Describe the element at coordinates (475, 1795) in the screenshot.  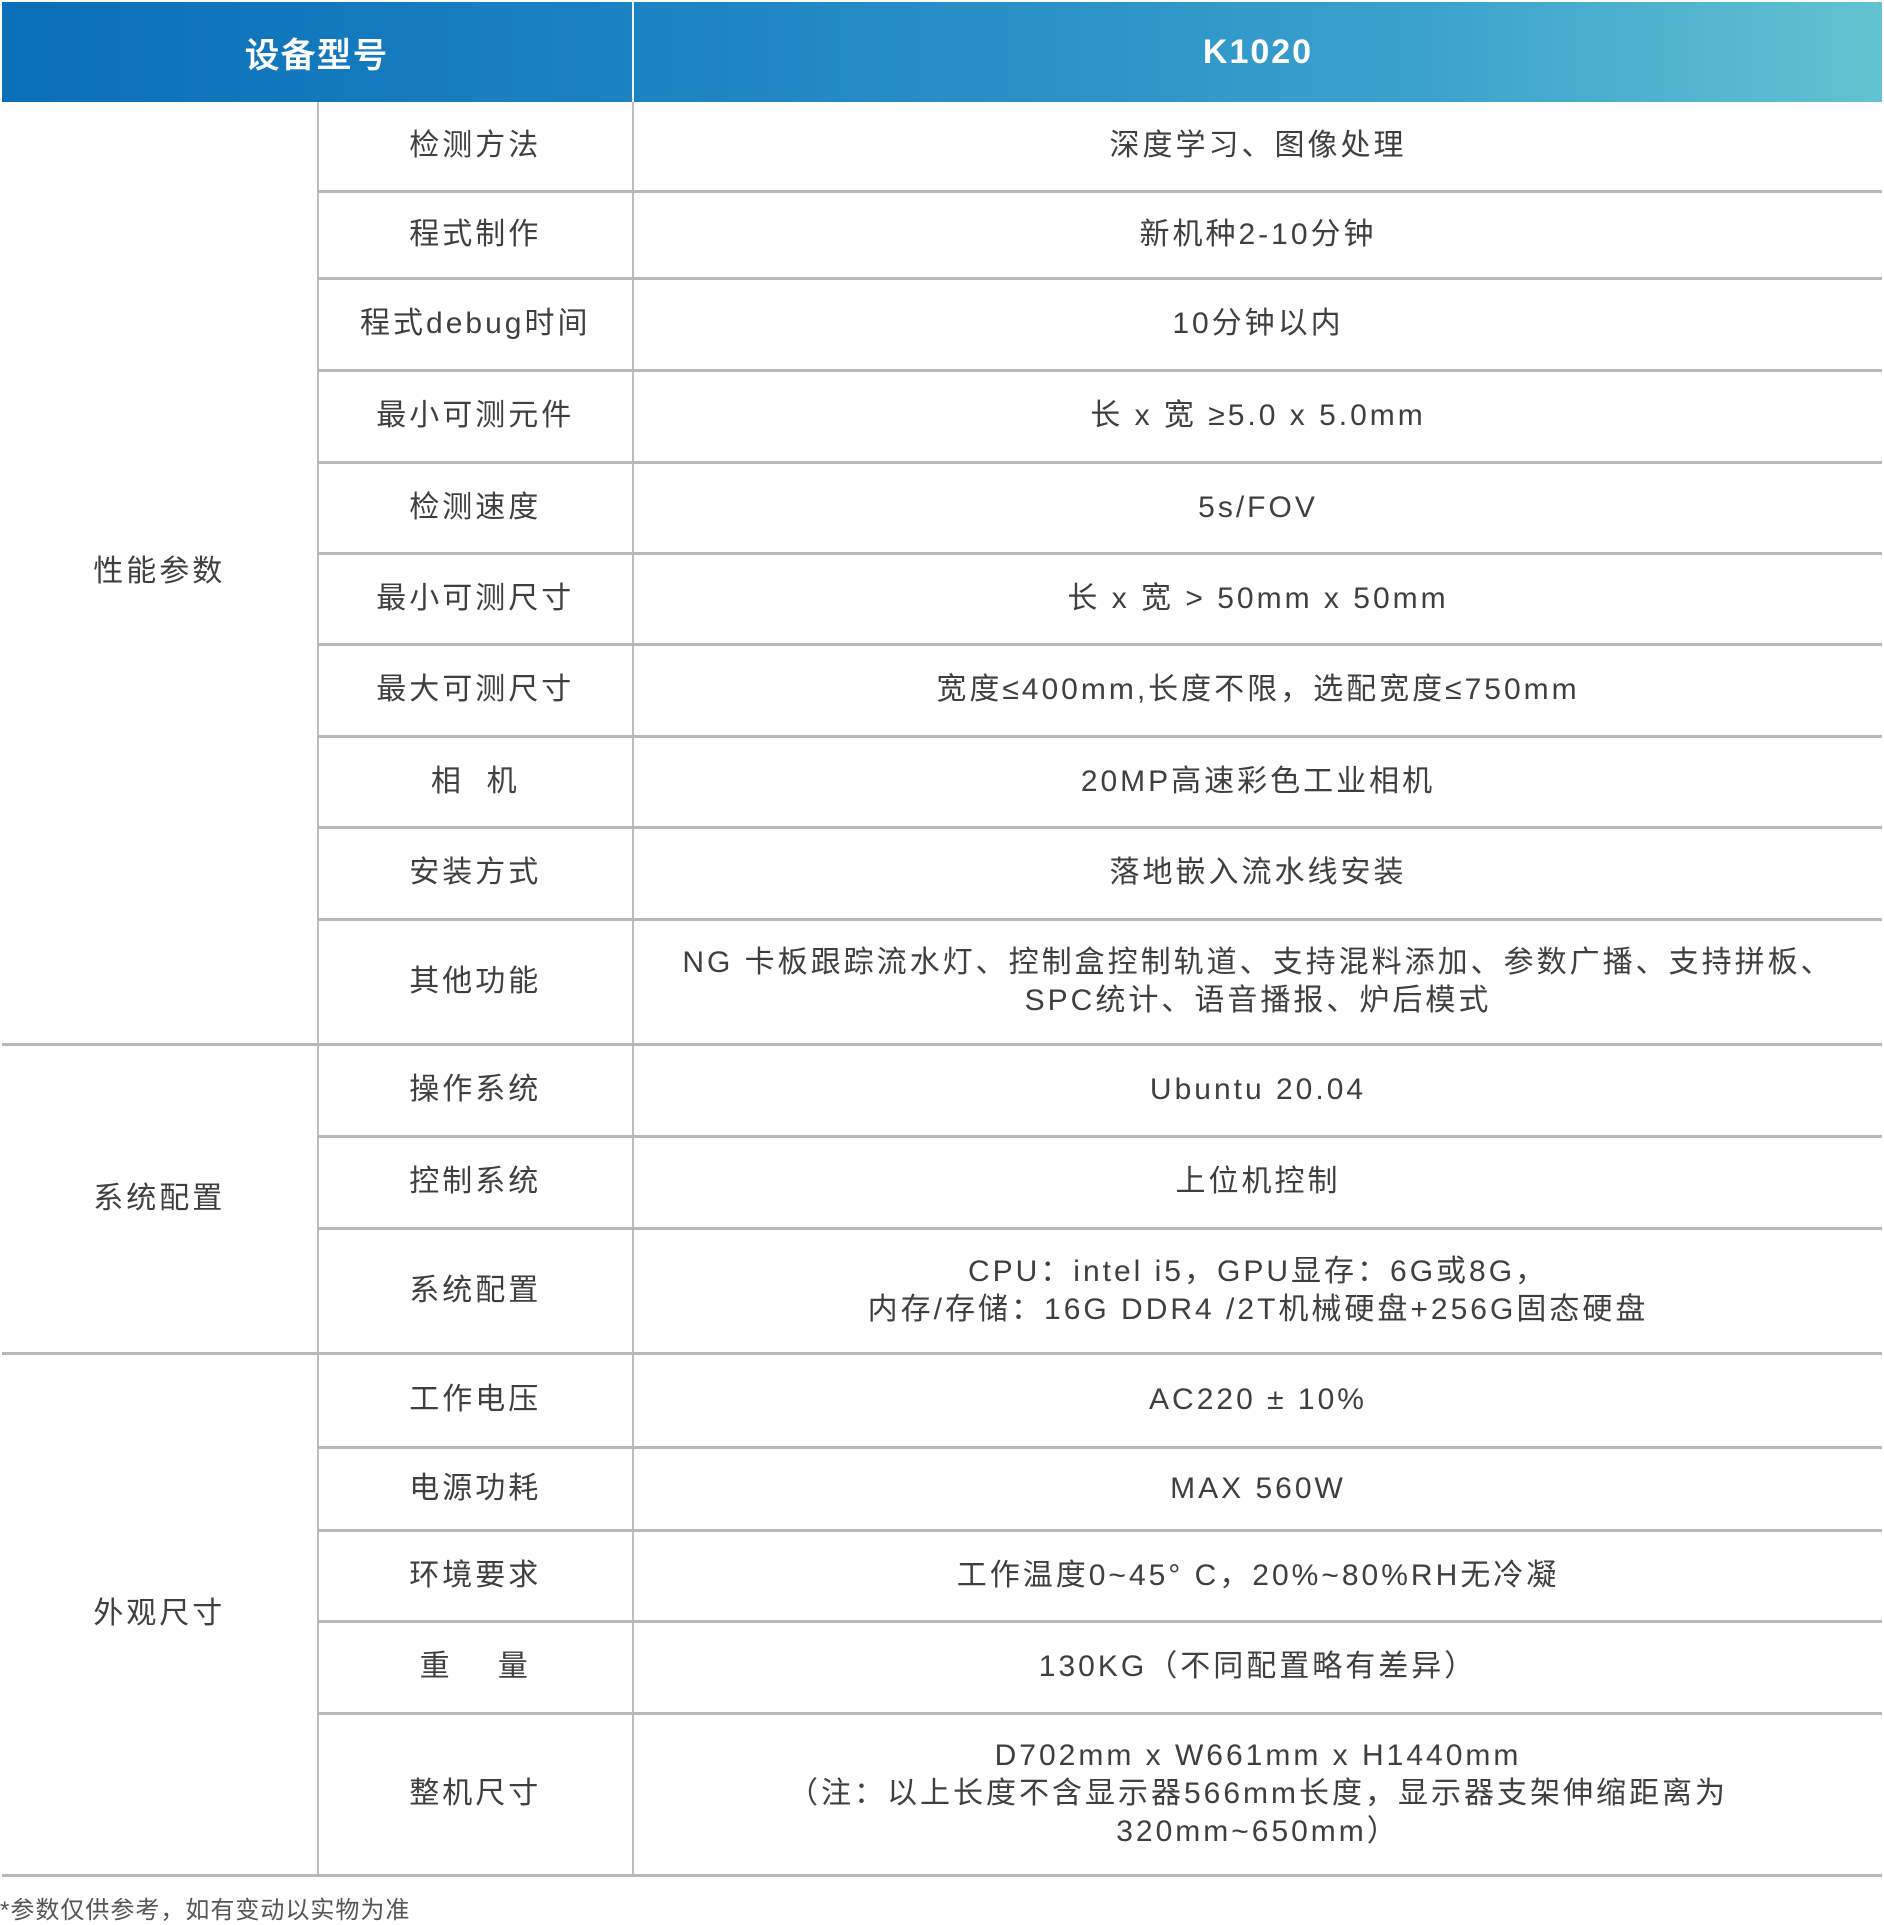
I see `param-name: 整机尺寸` at that location.